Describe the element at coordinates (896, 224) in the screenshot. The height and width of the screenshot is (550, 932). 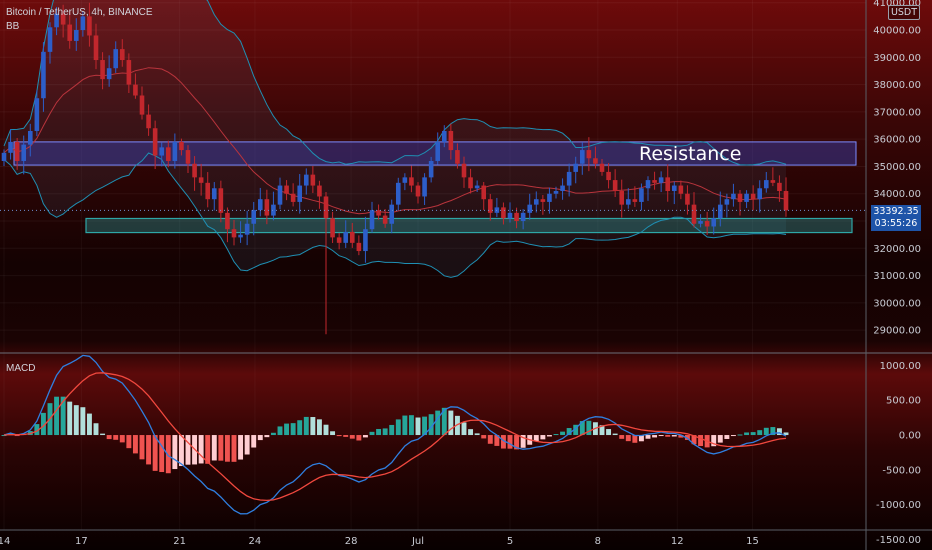
I see `bar-countdown: 03:55:26` at that location.